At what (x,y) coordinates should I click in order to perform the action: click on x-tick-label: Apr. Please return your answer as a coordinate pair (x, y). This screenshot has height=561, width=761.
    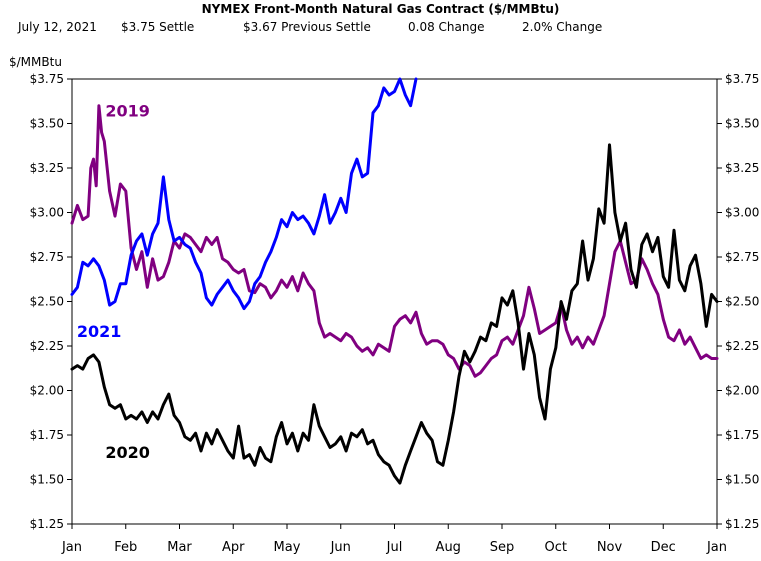
    Looking at the image, I should click on (233, 547).